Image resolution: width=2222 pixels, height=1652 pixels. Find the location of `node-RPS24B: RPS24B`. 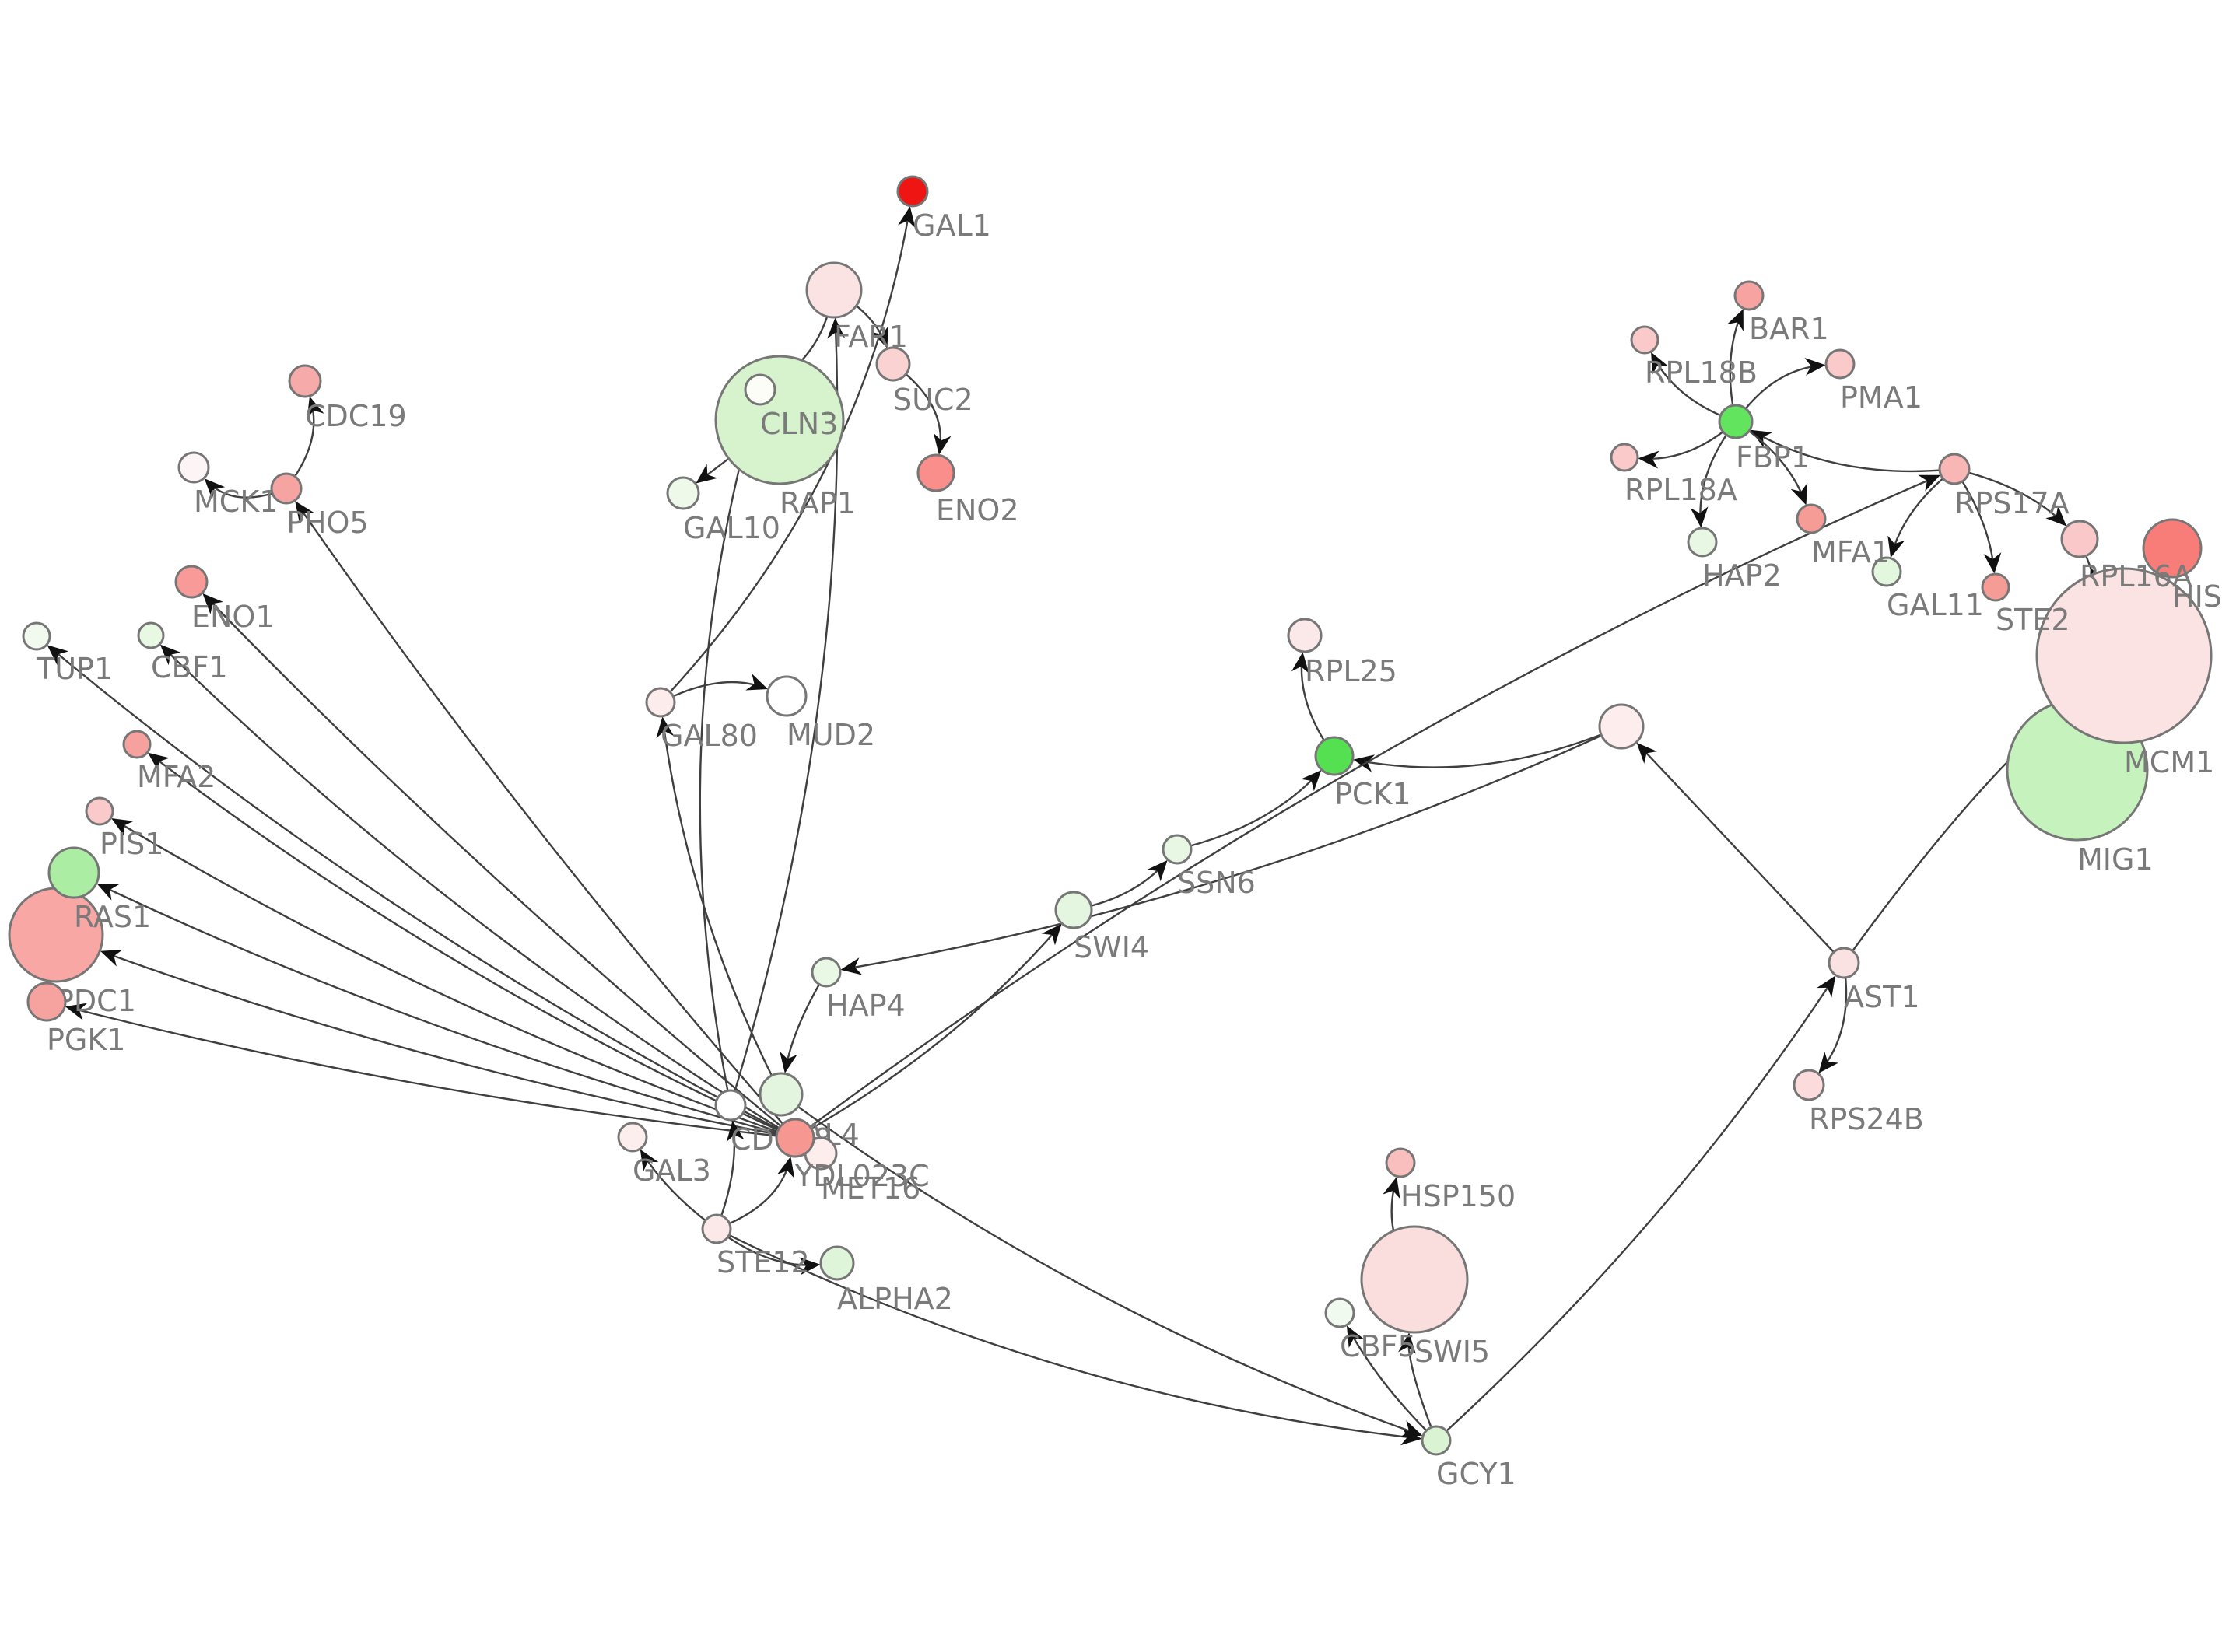

node-RPS24B: RPS24B is located at coordinates (1858, 1102).